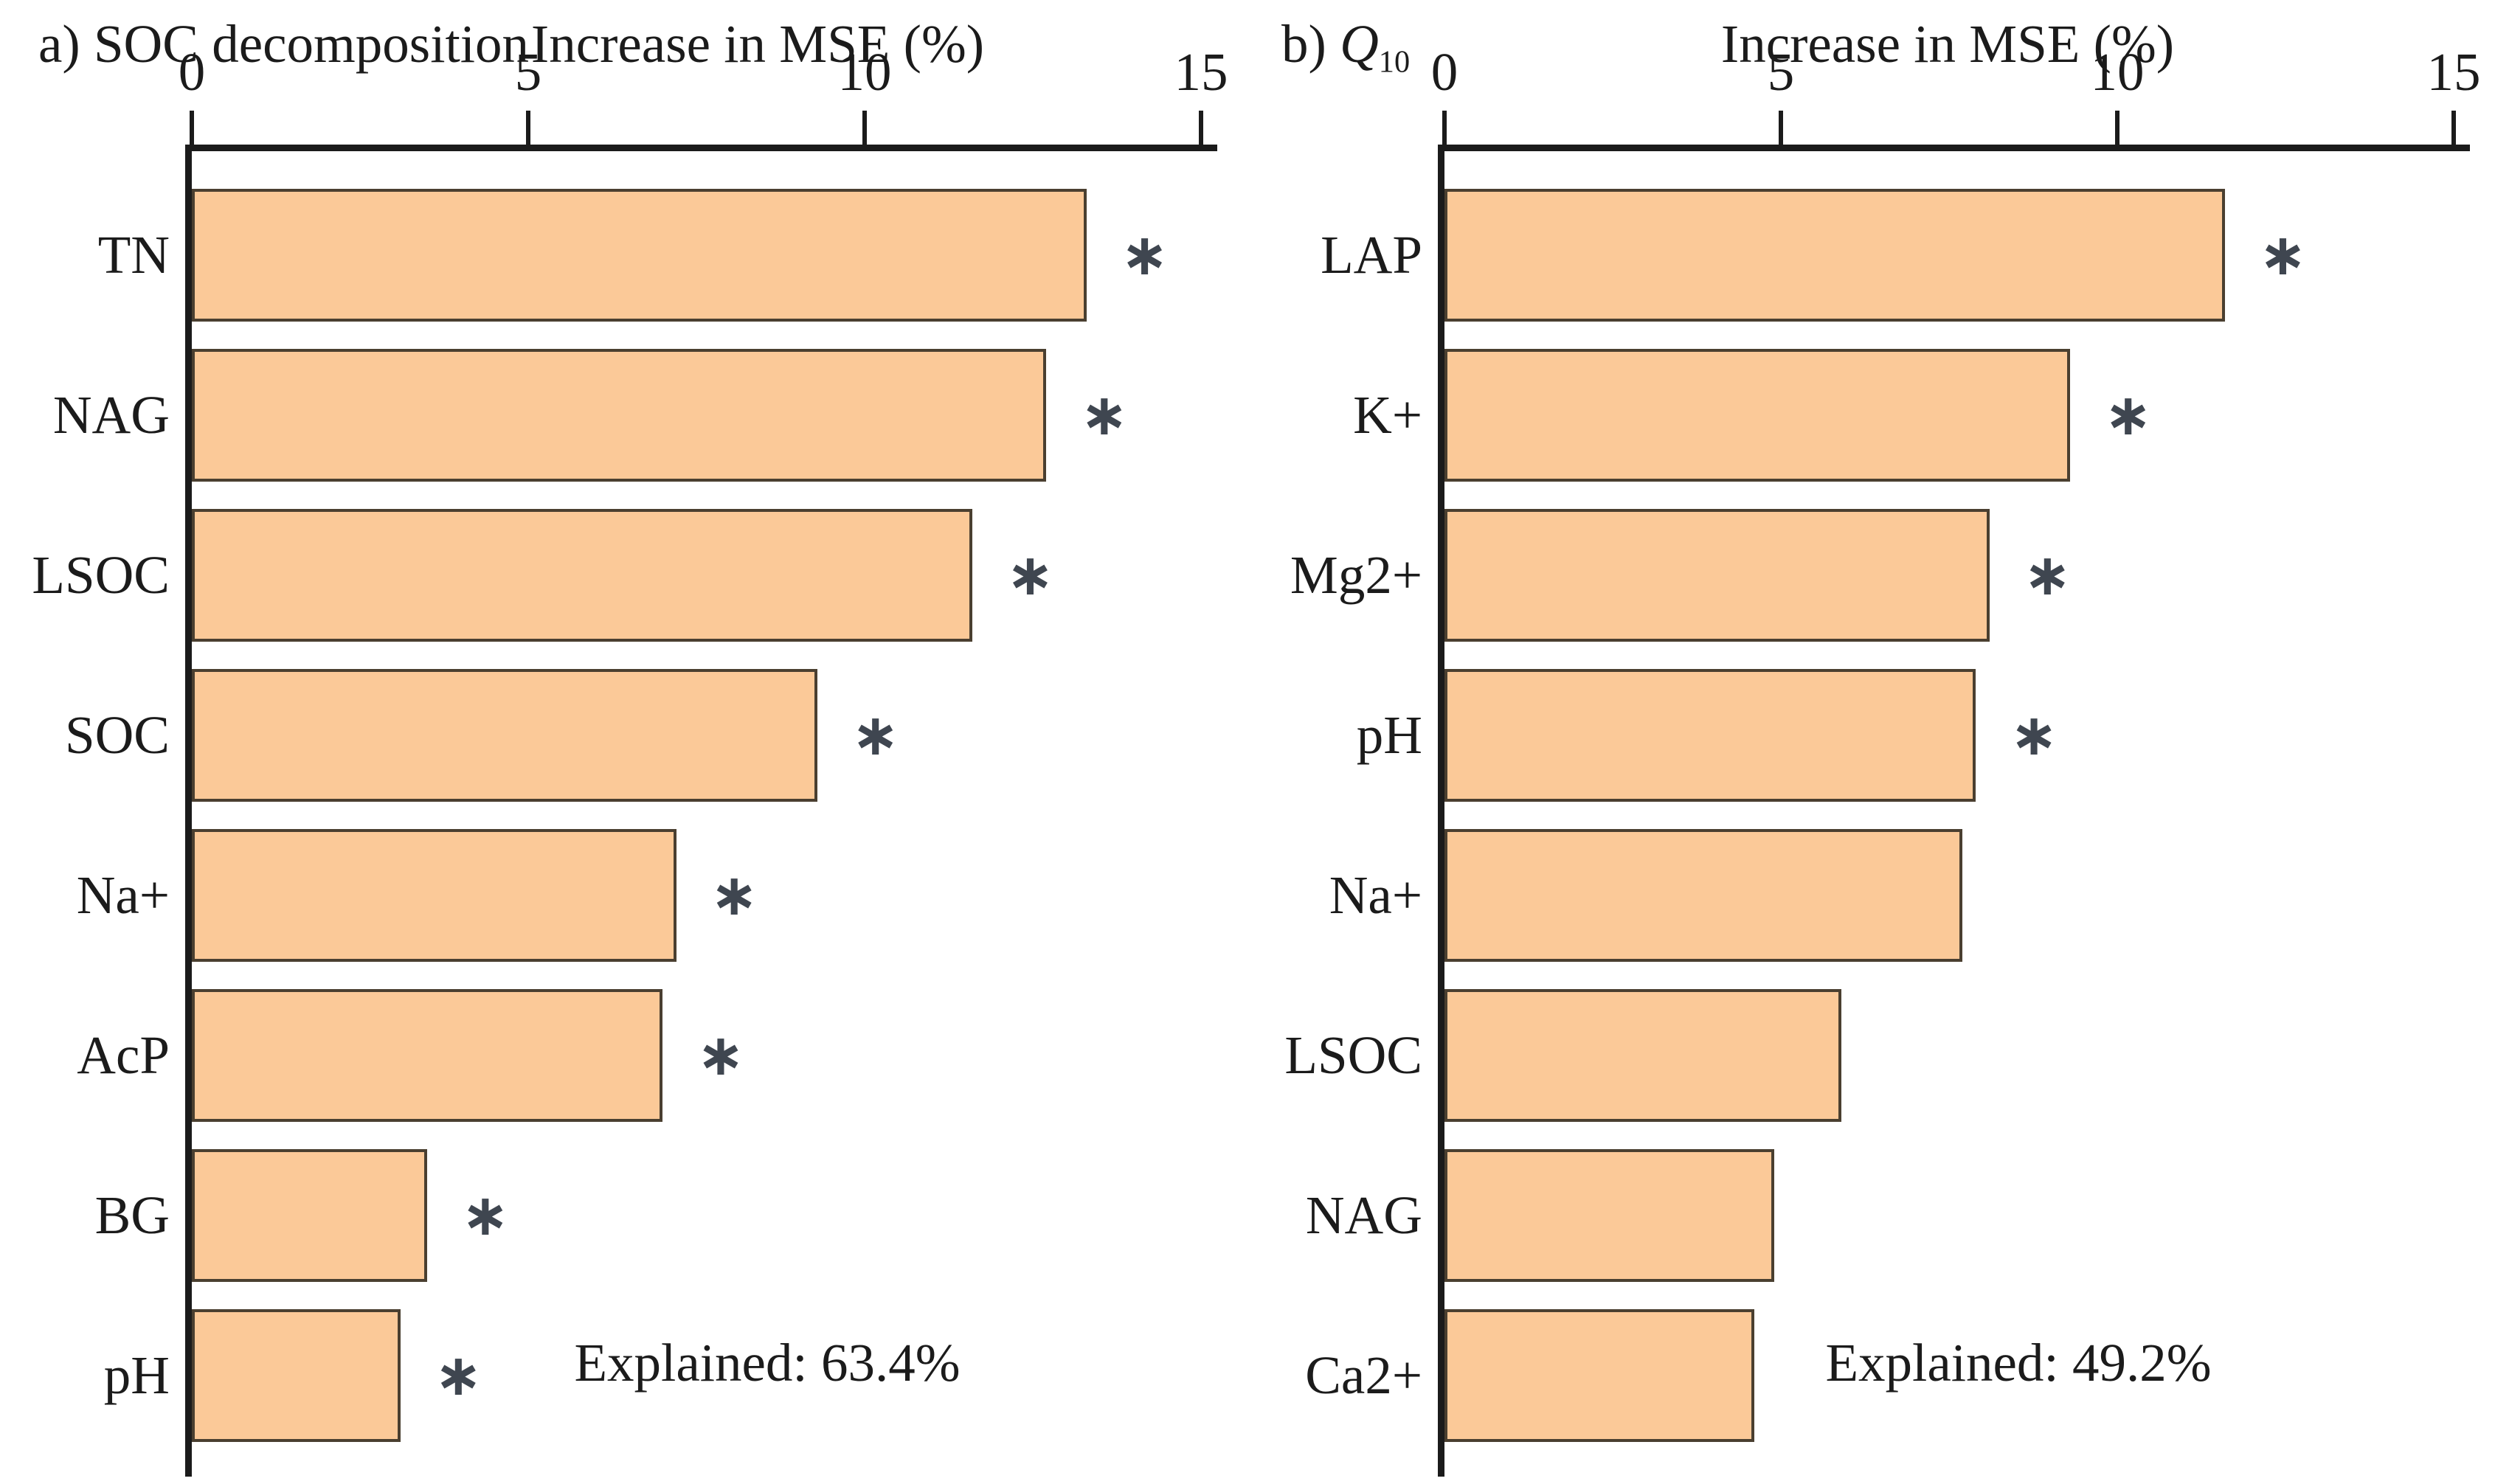  I want to click on panel-title-part: 10, so click(1394, 62).